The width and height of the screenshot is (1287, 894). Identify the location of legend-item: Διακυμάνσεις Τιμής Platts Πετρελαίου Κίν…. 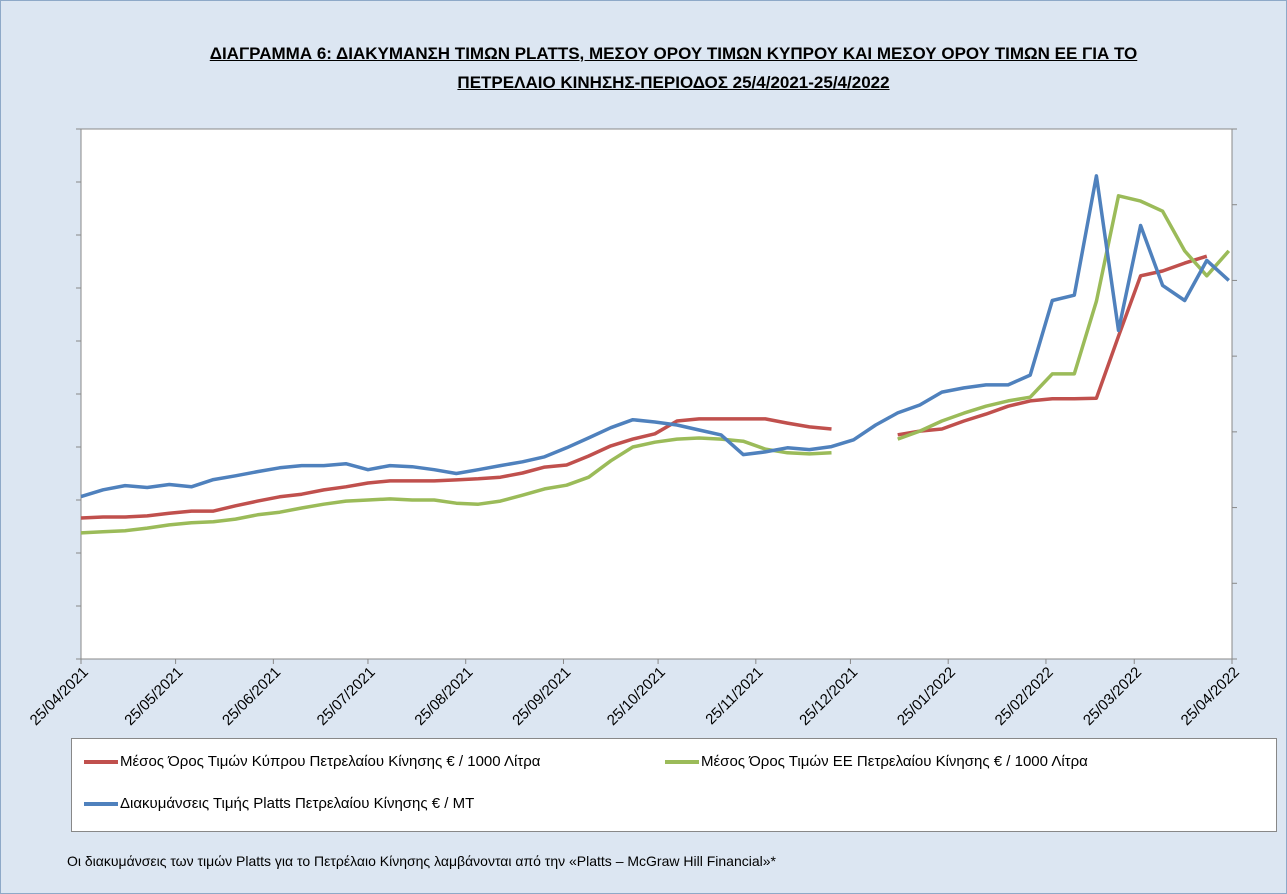
(279, 803).